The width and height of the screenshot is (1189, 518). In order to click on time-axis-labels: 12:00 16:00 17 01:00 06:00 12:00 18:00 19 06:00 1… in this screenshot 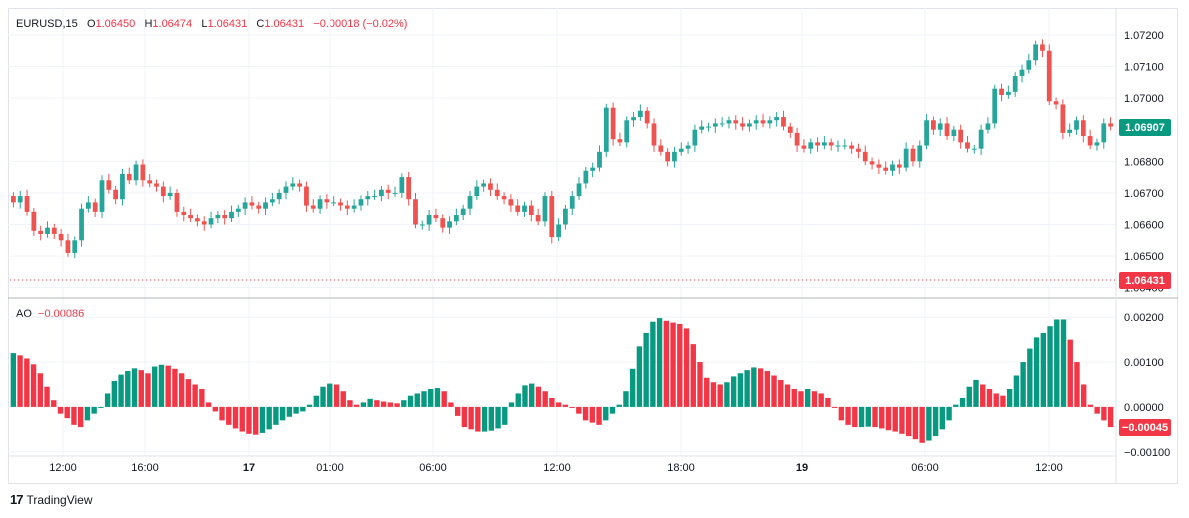, I will do `click(556, 468)`.